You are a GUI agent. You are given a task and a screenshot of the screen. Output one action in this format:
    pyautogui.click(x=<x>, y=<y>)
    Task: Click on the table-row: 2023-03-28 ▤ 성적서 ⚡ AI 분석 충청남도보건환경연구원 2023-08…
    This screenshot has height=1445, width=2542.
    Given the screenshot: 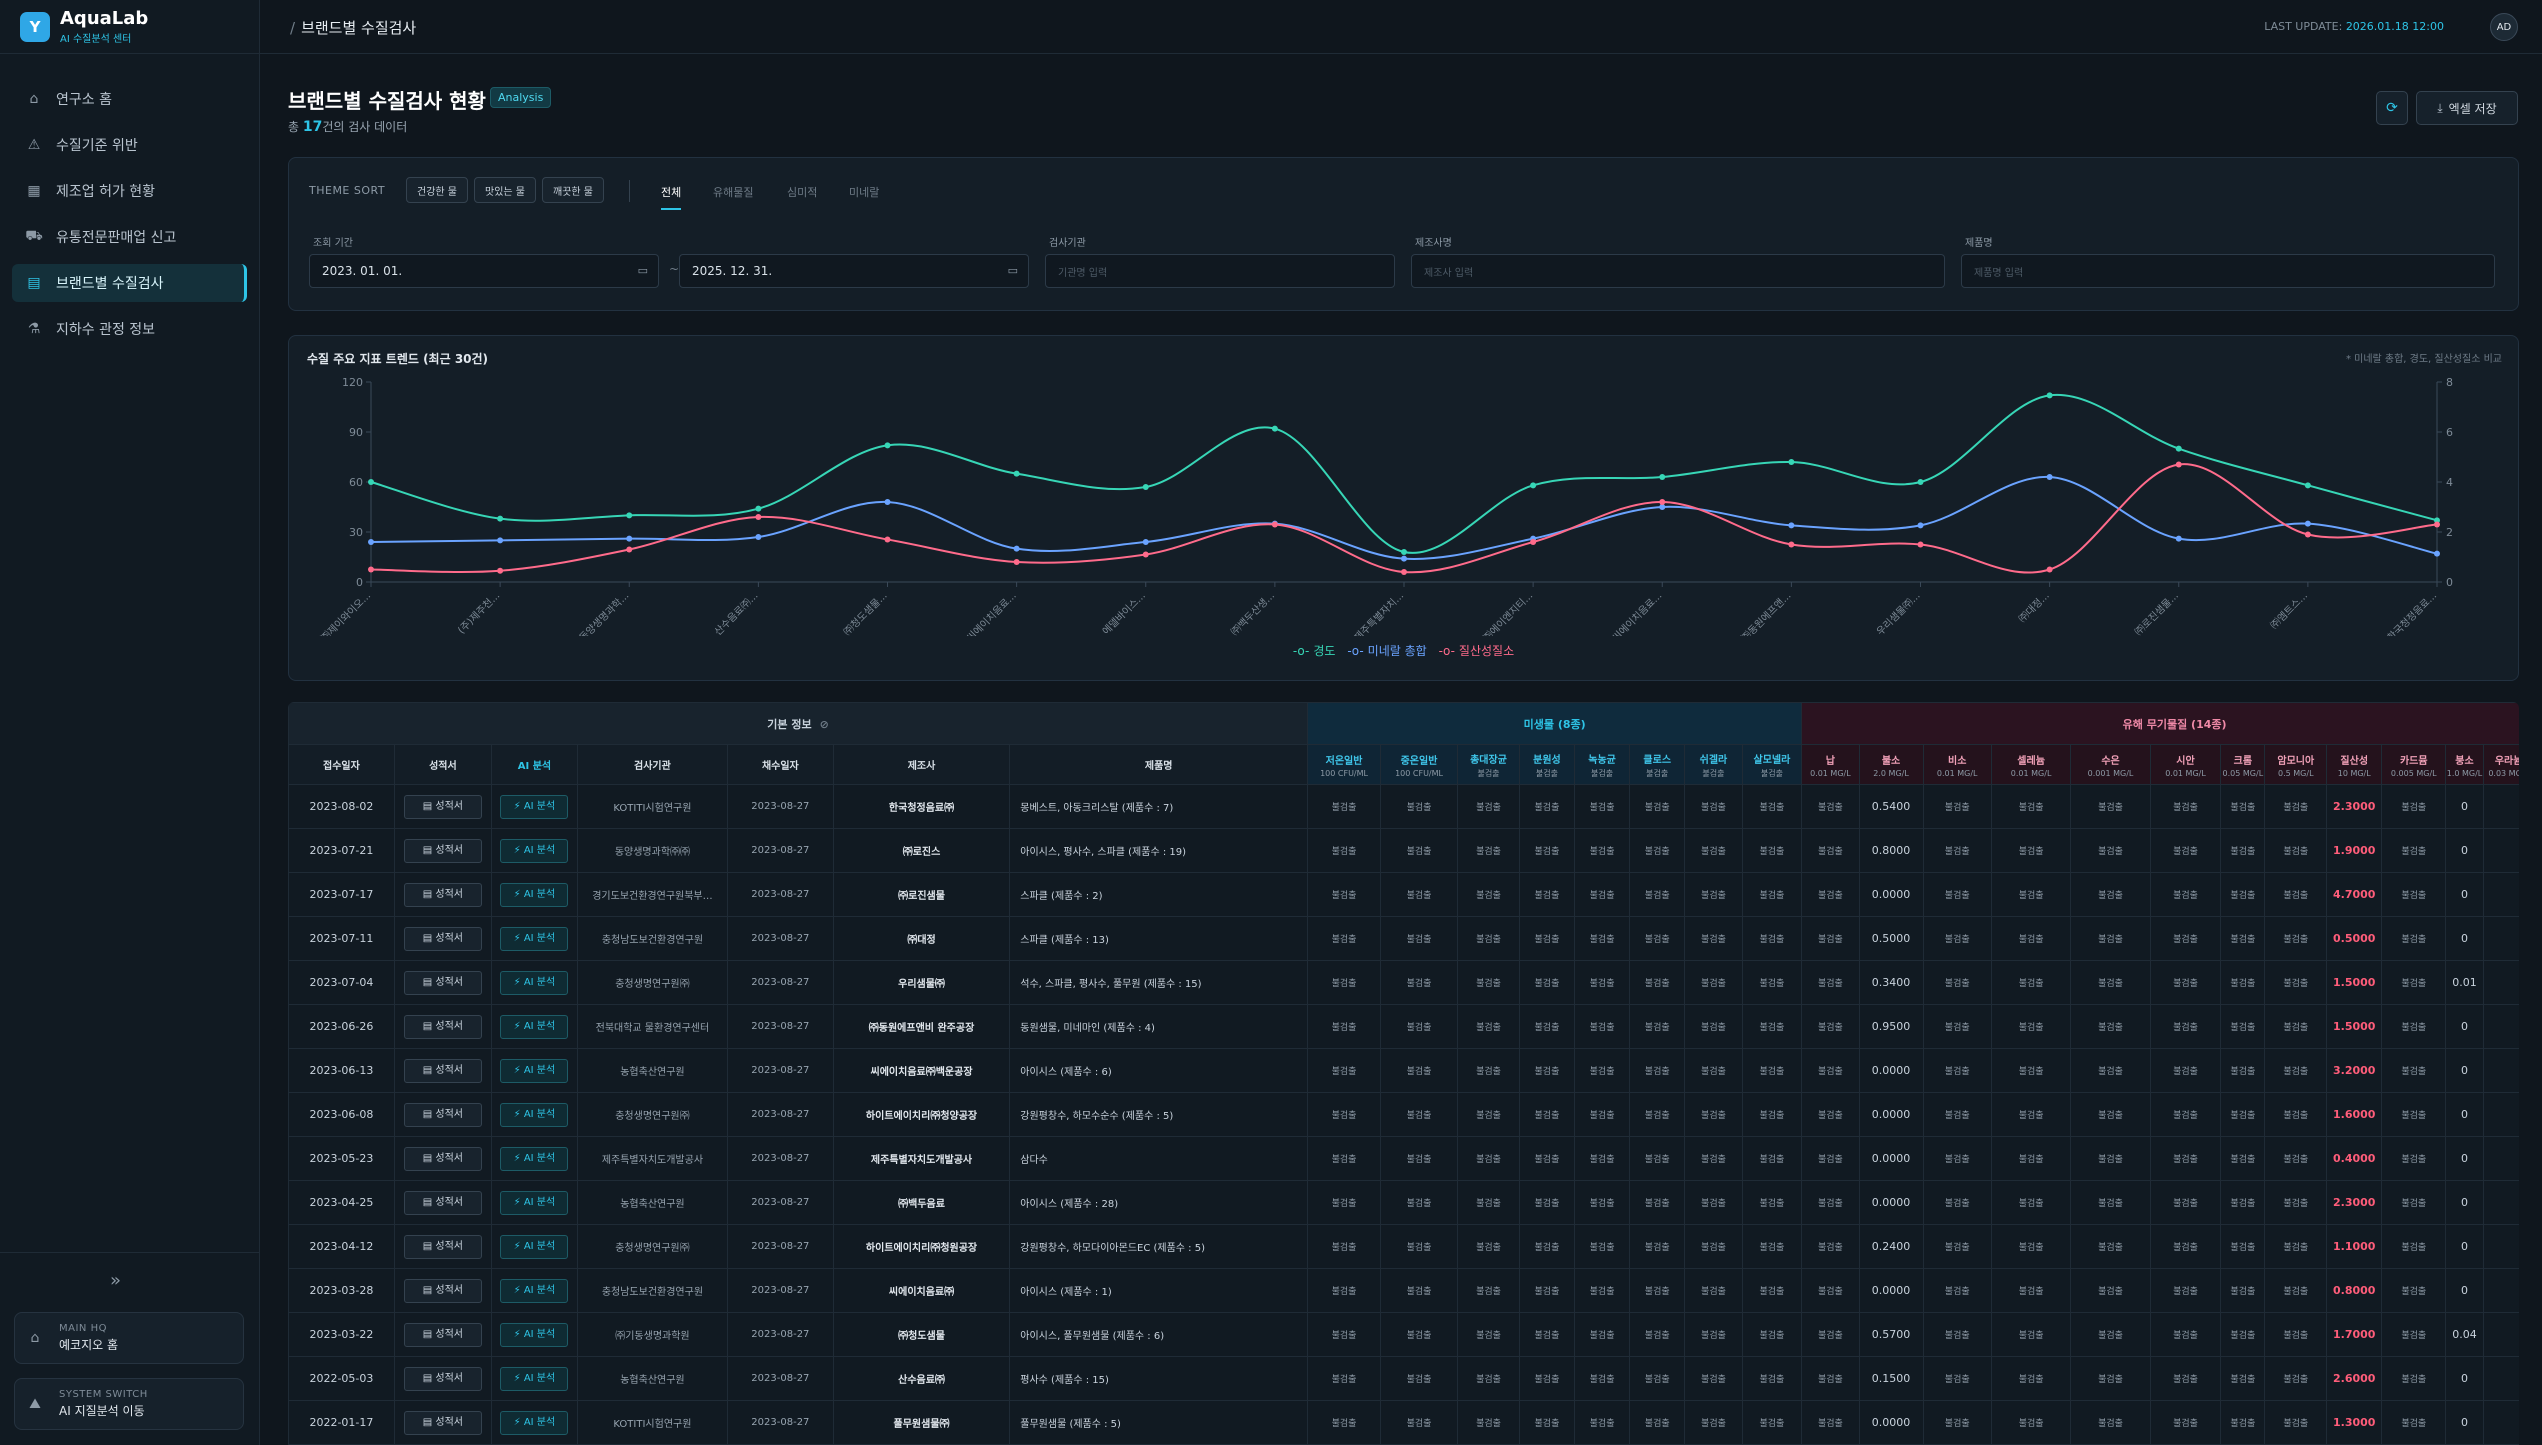 What is the action you would take?
    pyautogui.click(x=1403, y=1290)
    